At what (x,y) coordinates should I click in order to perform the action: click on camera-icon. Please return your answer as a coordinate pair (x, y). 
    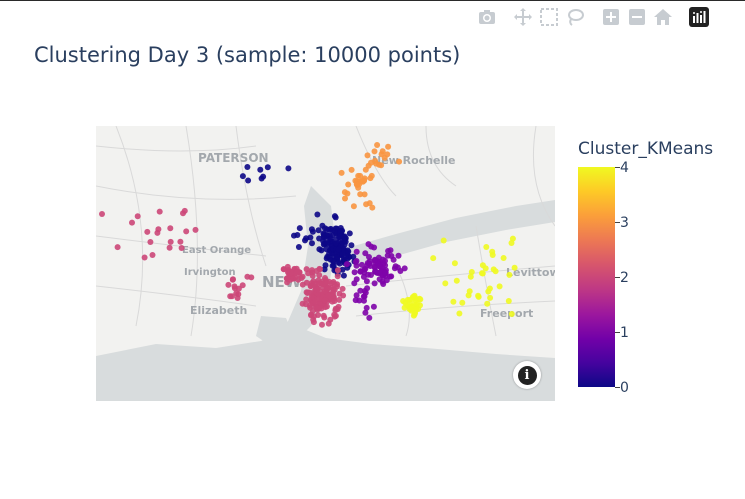
    Looking at the image, I should click on (487, 17).